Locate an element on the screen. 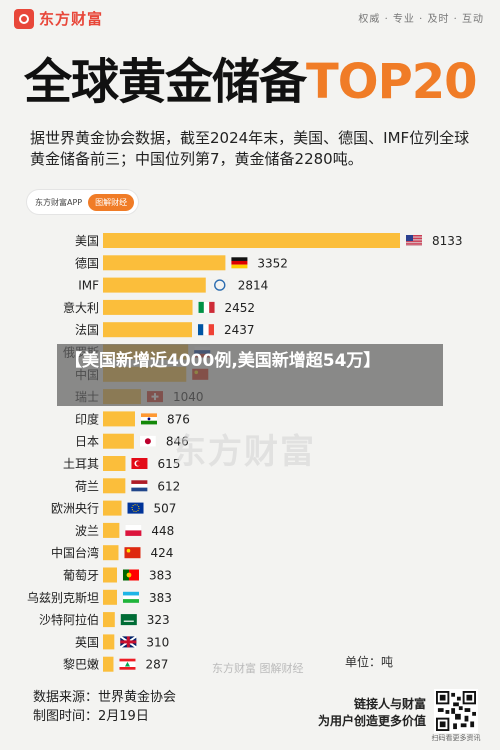 The image size is (500, 750). value-label: 846 is located at coordinates (177, 442).